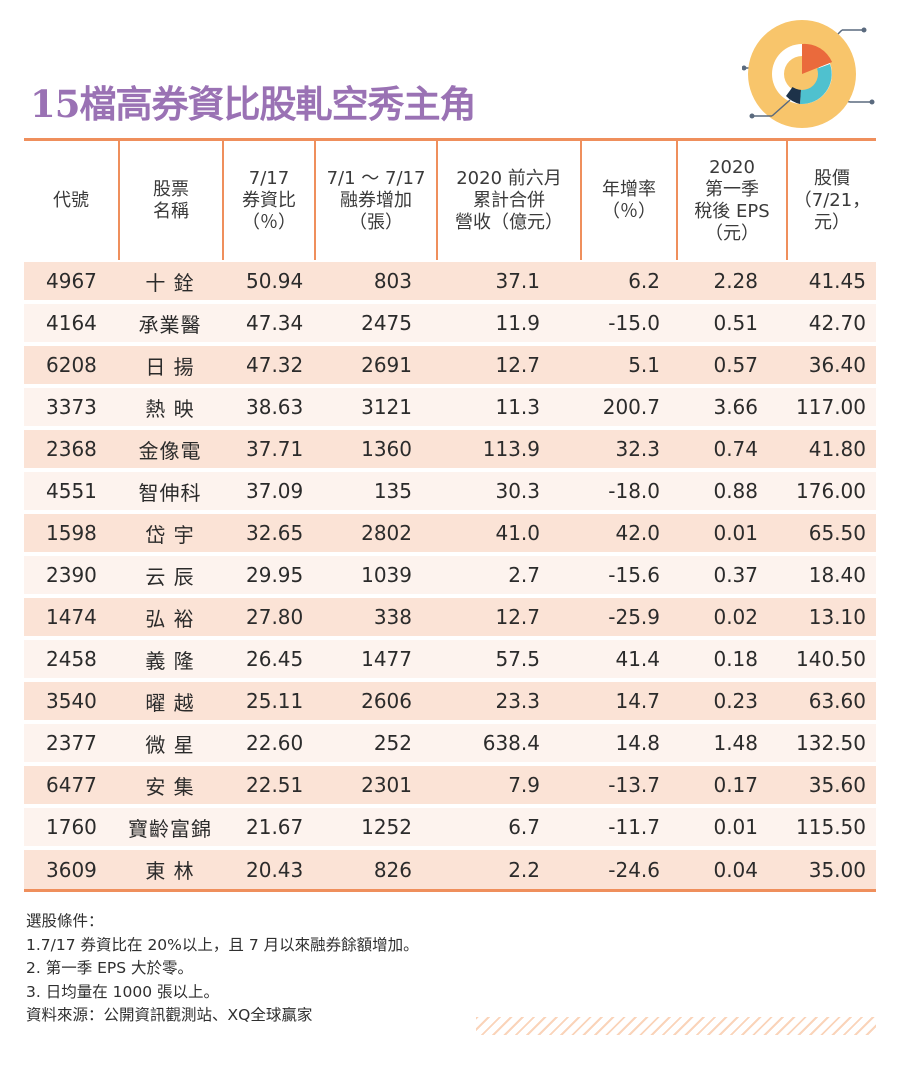  What do you see at coordinates (450, 659) in the screenshot?
I see `table-row: 2458 義 隆 26.45 1477 57.5 41.4 0.18 140.50` at bounding box center [450, 659].